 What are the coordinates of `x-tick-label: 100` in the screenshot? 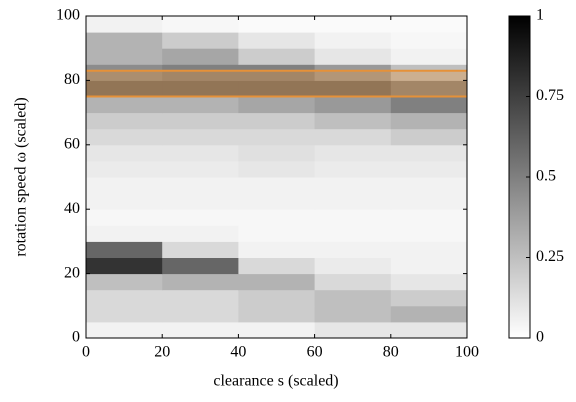 It's located at (467, 352).